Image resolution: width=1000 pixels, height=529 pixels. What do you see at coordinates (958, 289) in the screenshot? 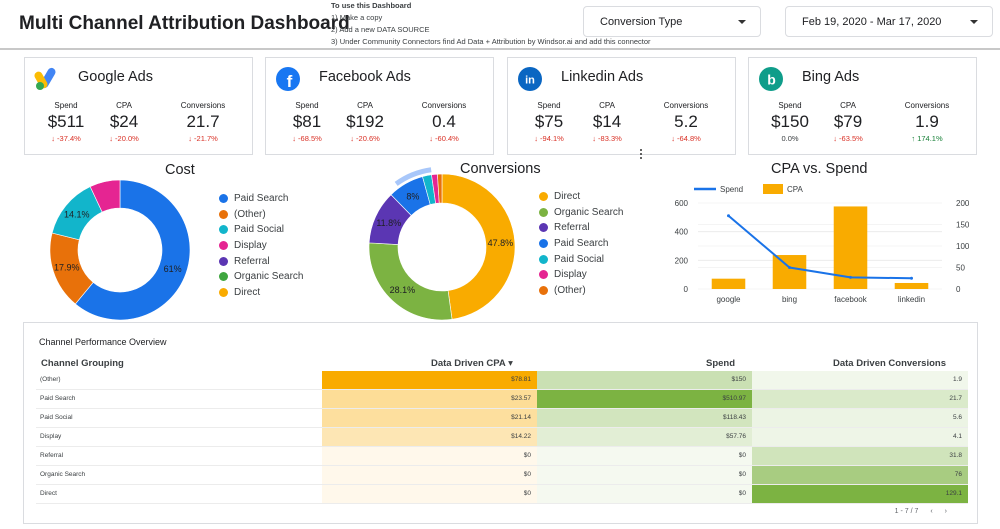
I see `y-tick-right: 0` at bounding box center [958, 289].